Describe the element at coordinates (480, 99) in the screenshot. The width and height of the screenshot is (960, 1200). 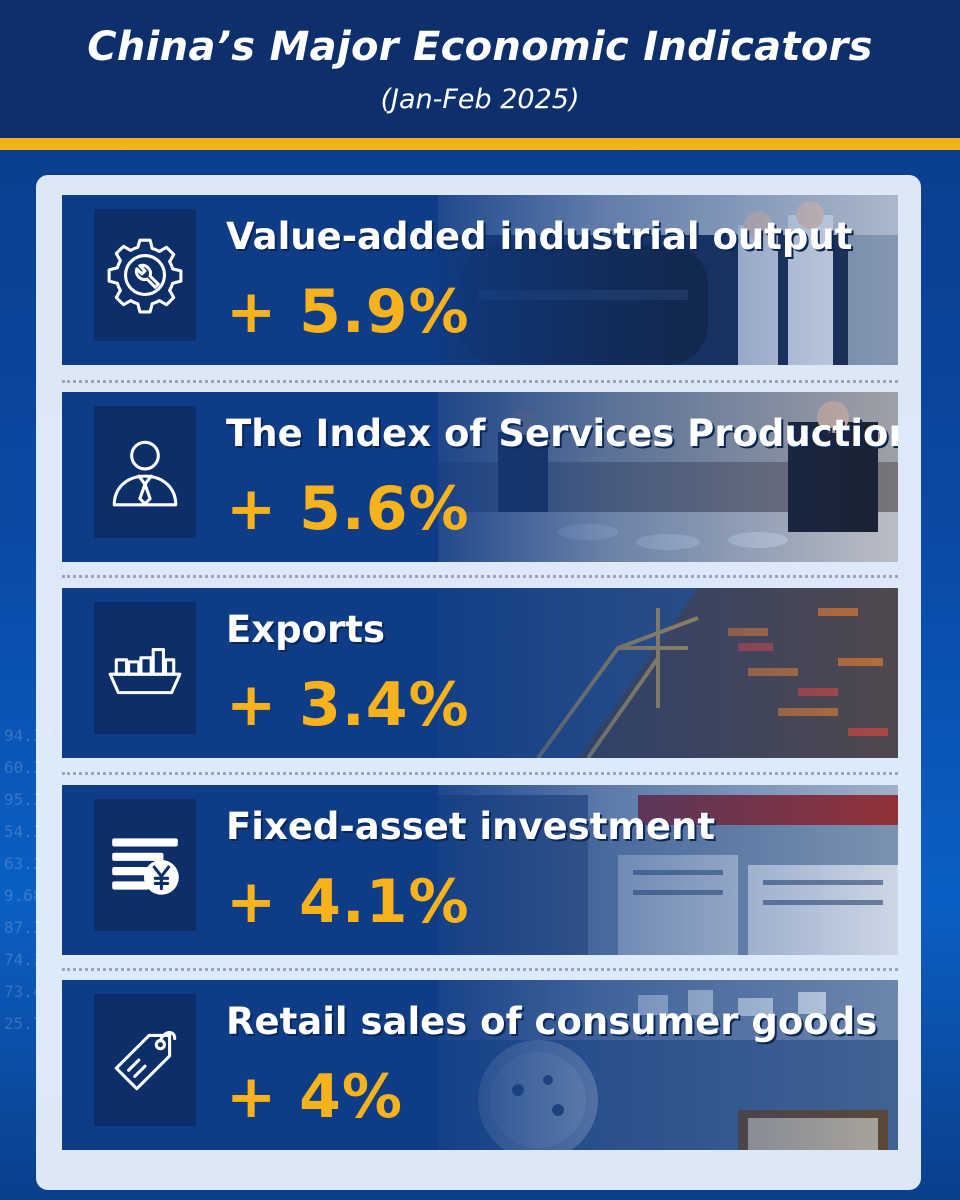
I see `page-subtitle: (Jan-Feb 2025)` at that location.